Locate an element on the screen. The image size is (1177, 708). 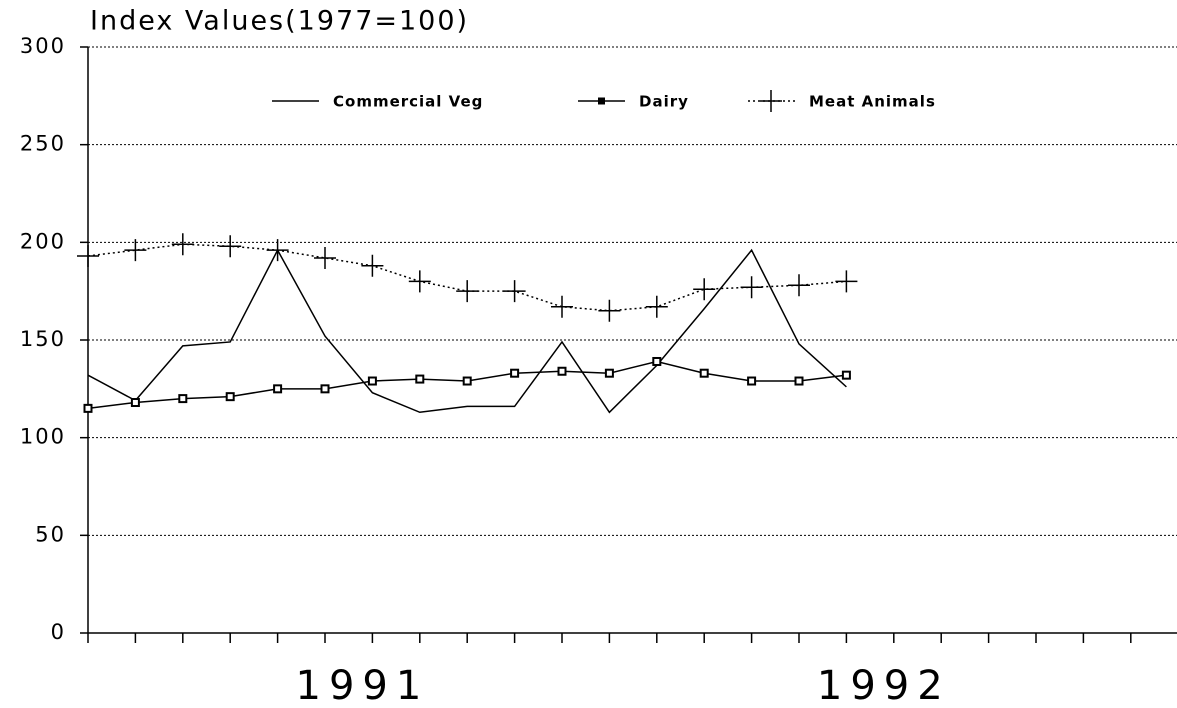
legend: Commercial Veg Dairy Meat Animals is located at coordinates (604, 101).